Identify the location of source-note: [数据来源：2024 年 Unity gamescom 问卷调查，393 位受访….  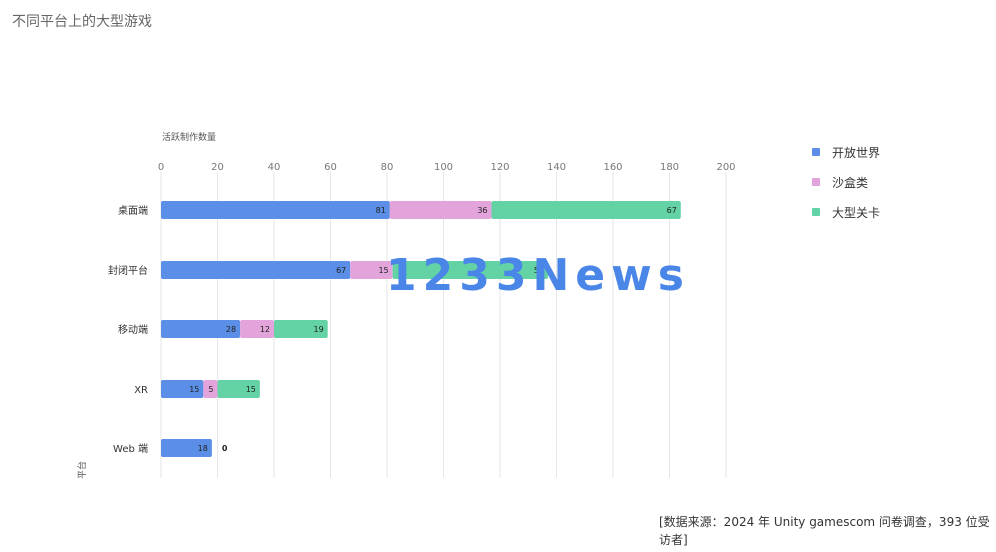
(824, 531).